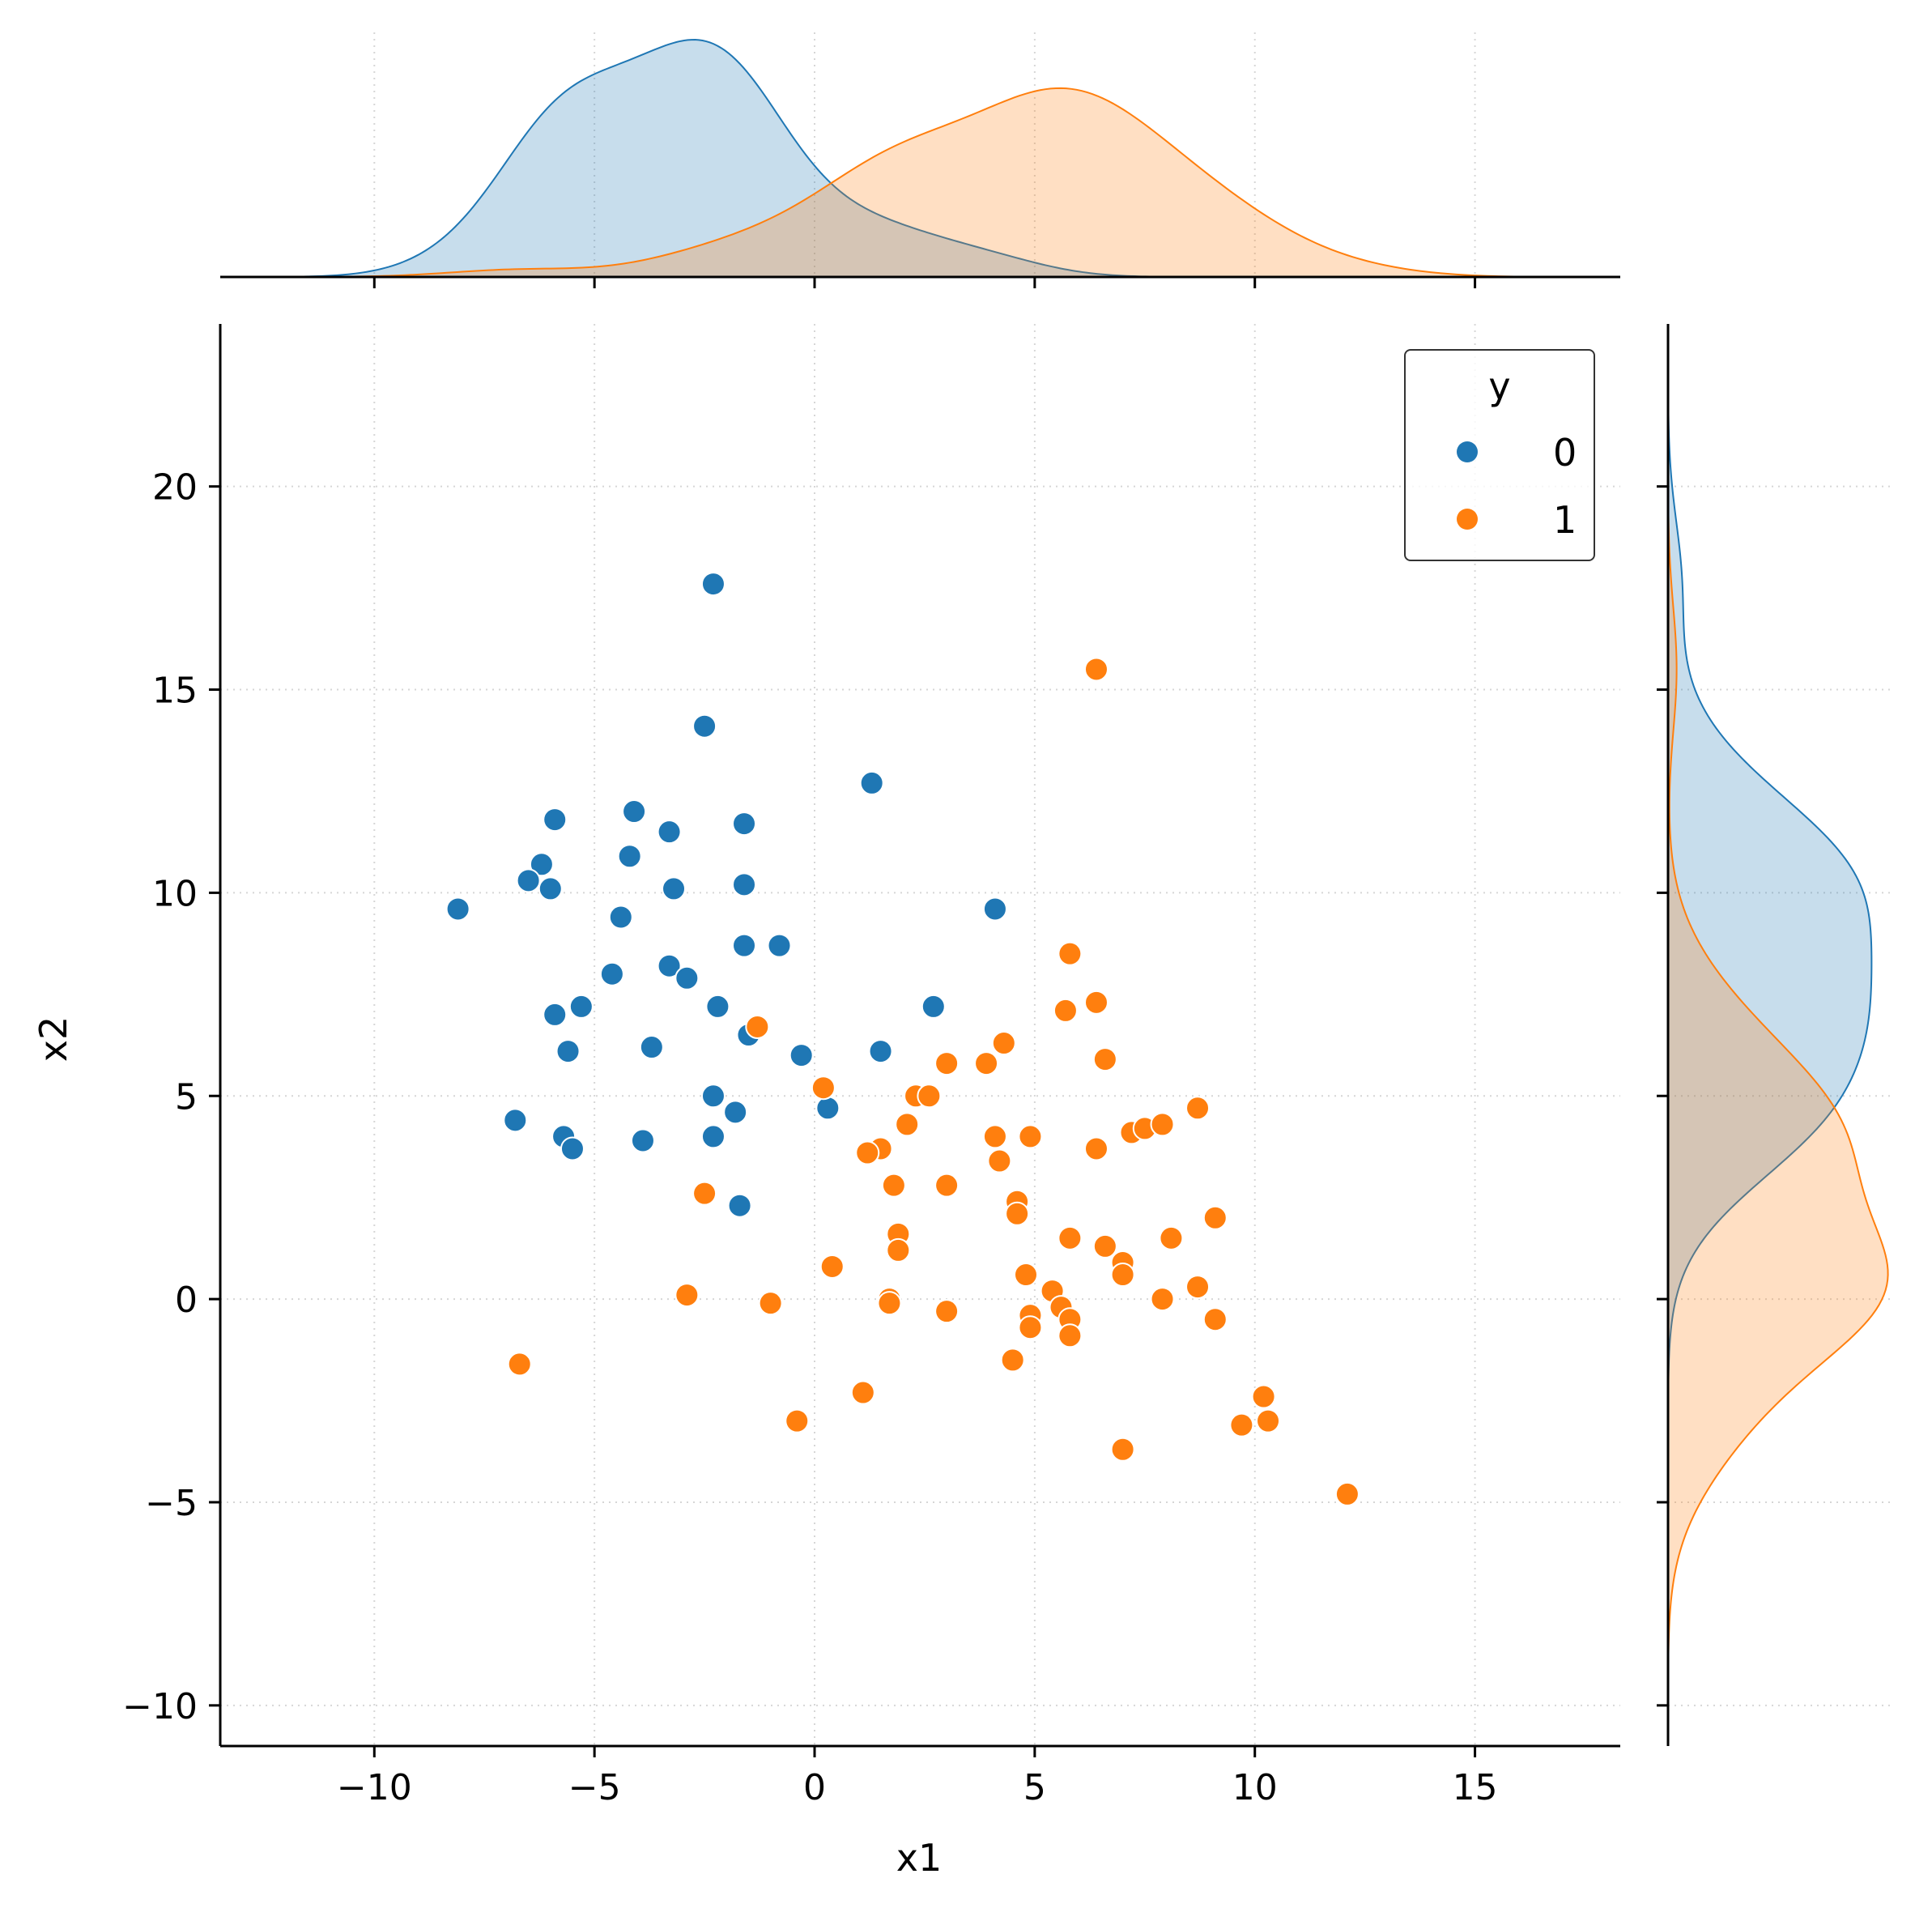  Describe the element at coordinates (814, 1787) in the screenshot. I see `x-tick-label: 0` at that location.